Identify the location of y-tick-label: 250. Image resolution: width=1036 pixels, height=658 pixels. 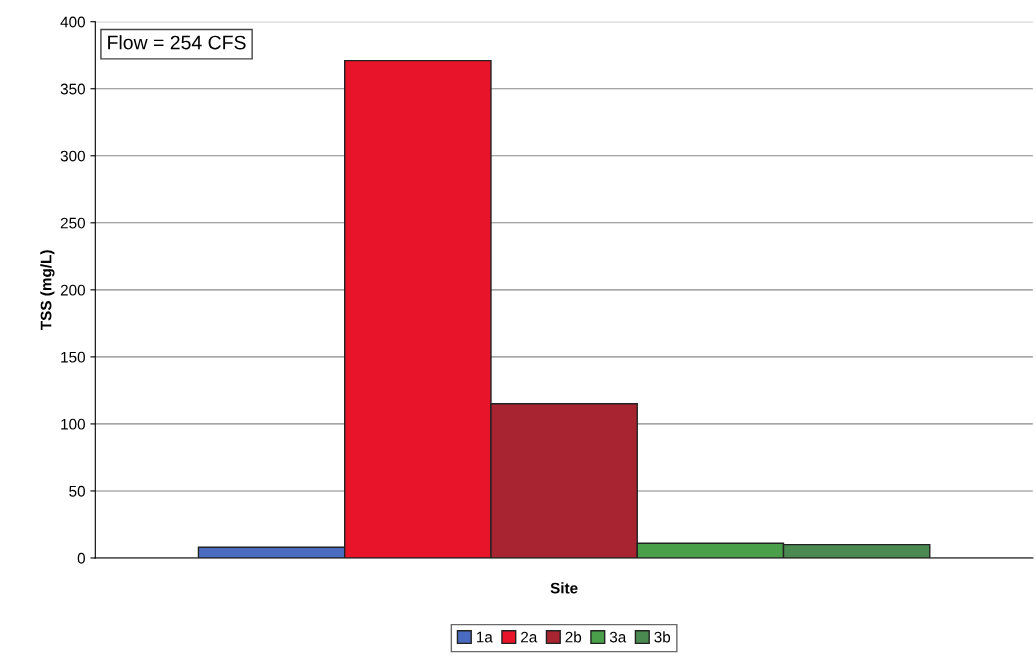
(72, 223).